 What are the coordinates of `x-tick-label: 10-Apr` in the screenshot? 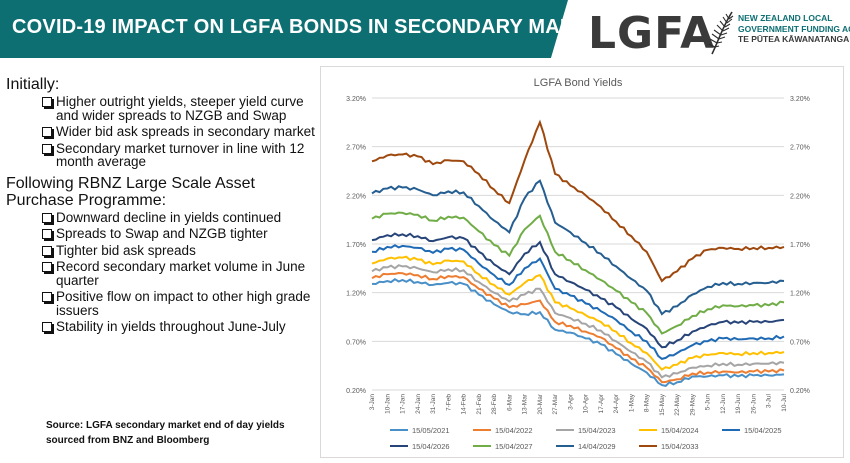 It's located at (586, 403).